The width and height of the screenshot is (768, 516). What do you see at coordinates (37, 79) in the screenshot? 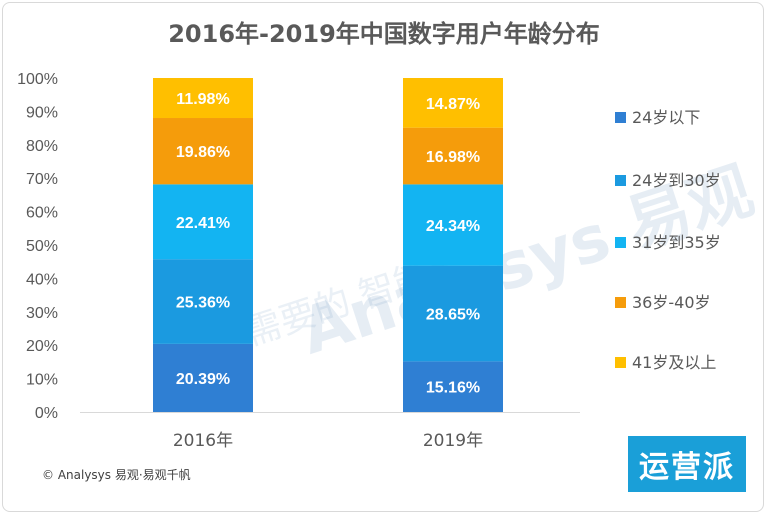
I see `y-tick-label: 100%` at bounding box center [37, 79].